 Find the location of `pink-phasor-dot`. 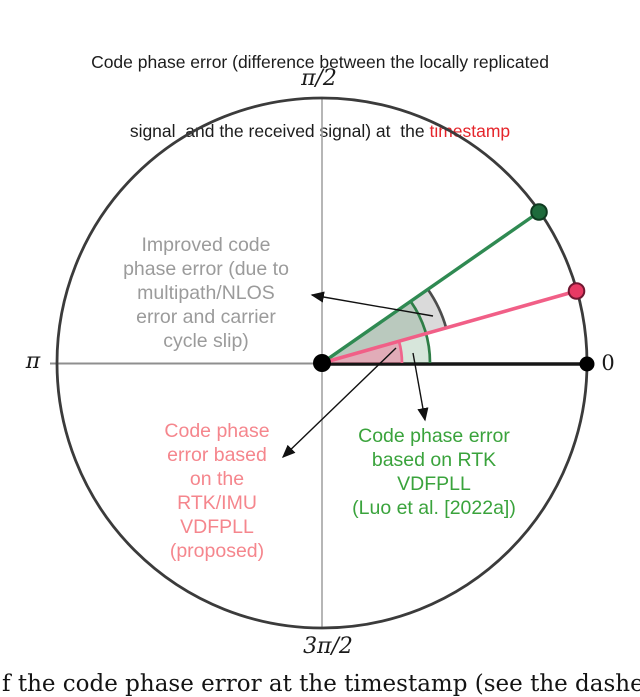

pink-phasor-dot is located at coordinates (576, 291).